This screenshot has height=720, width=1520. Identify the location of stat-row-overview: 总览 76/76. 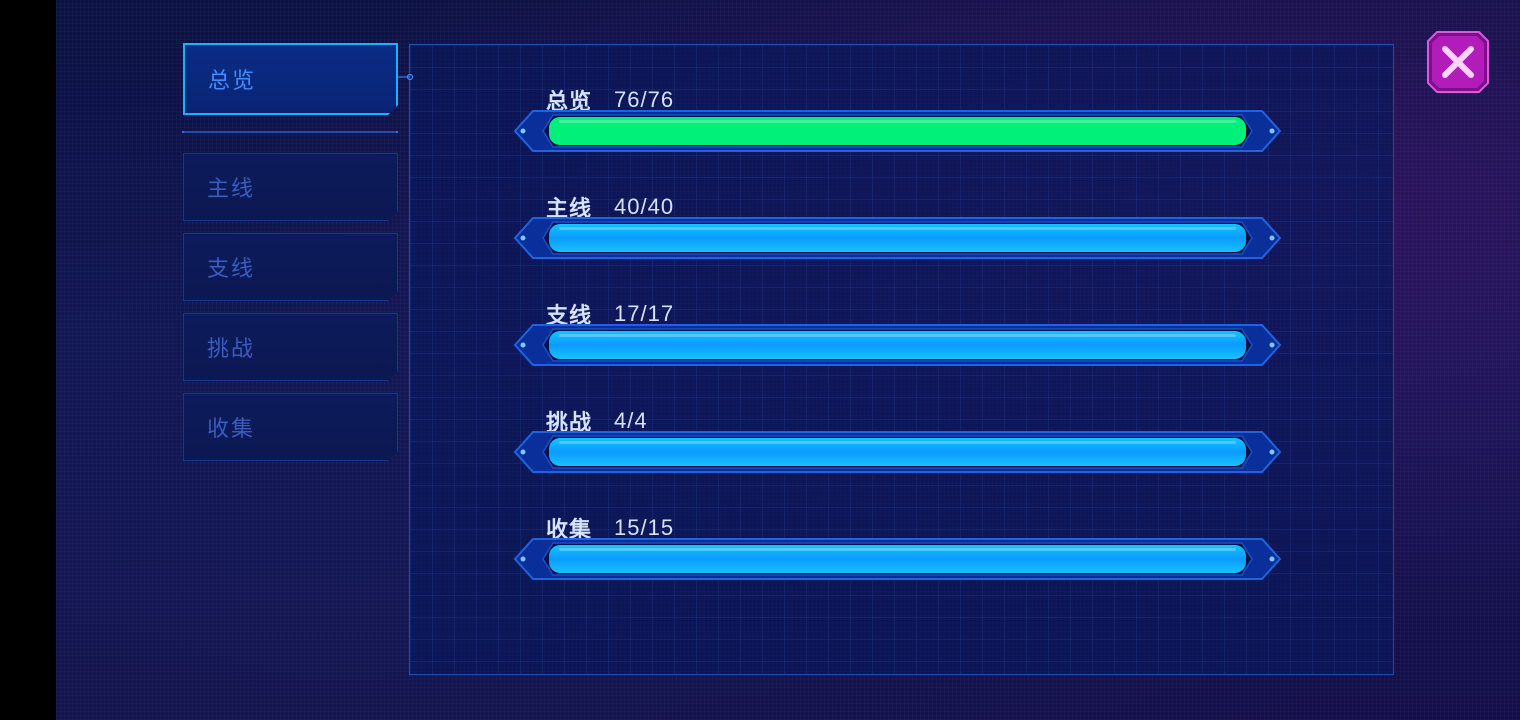
(897, 126).